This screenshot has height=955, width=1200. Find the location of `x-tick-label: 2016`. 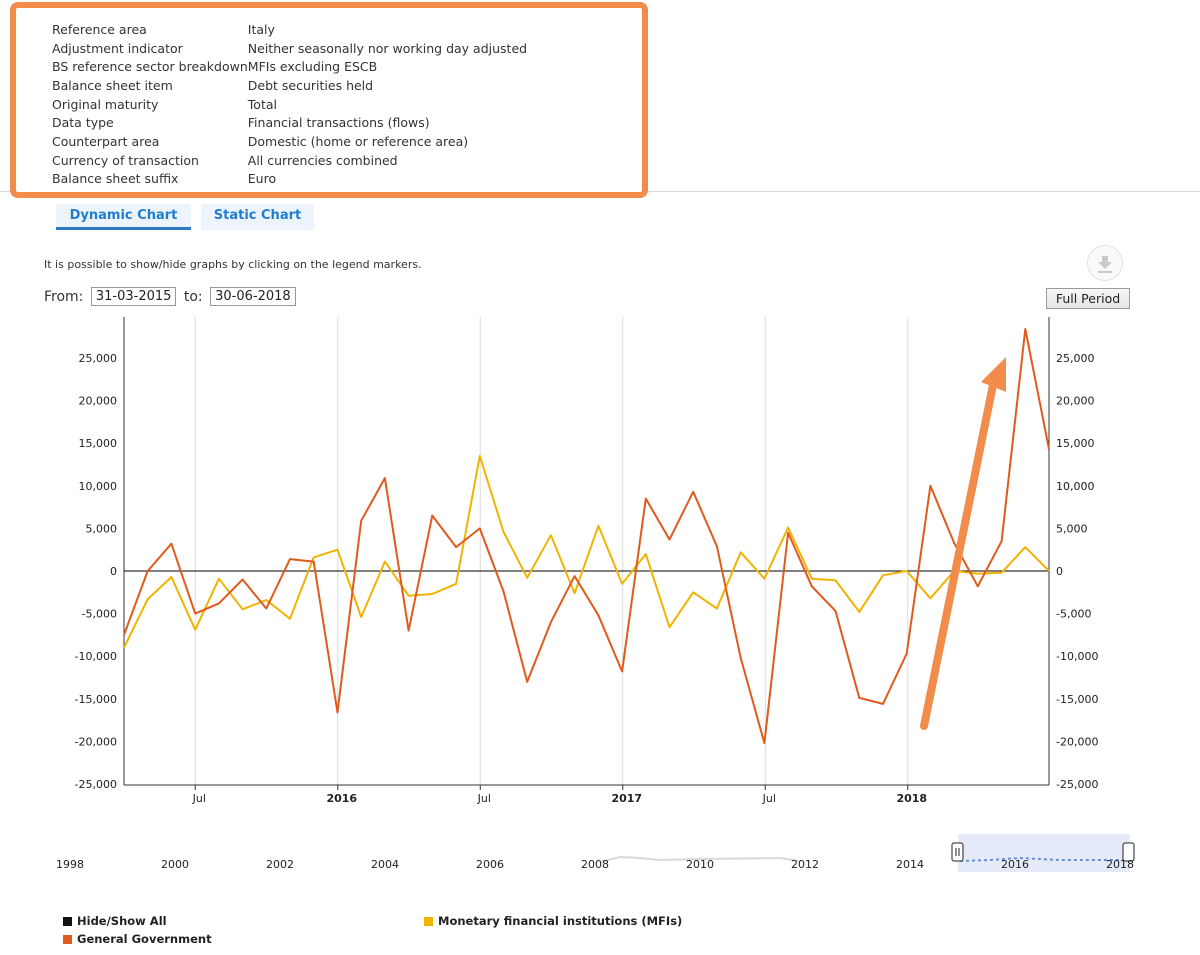

x-tick-label: 2016 is located at coordinates (341, 798).